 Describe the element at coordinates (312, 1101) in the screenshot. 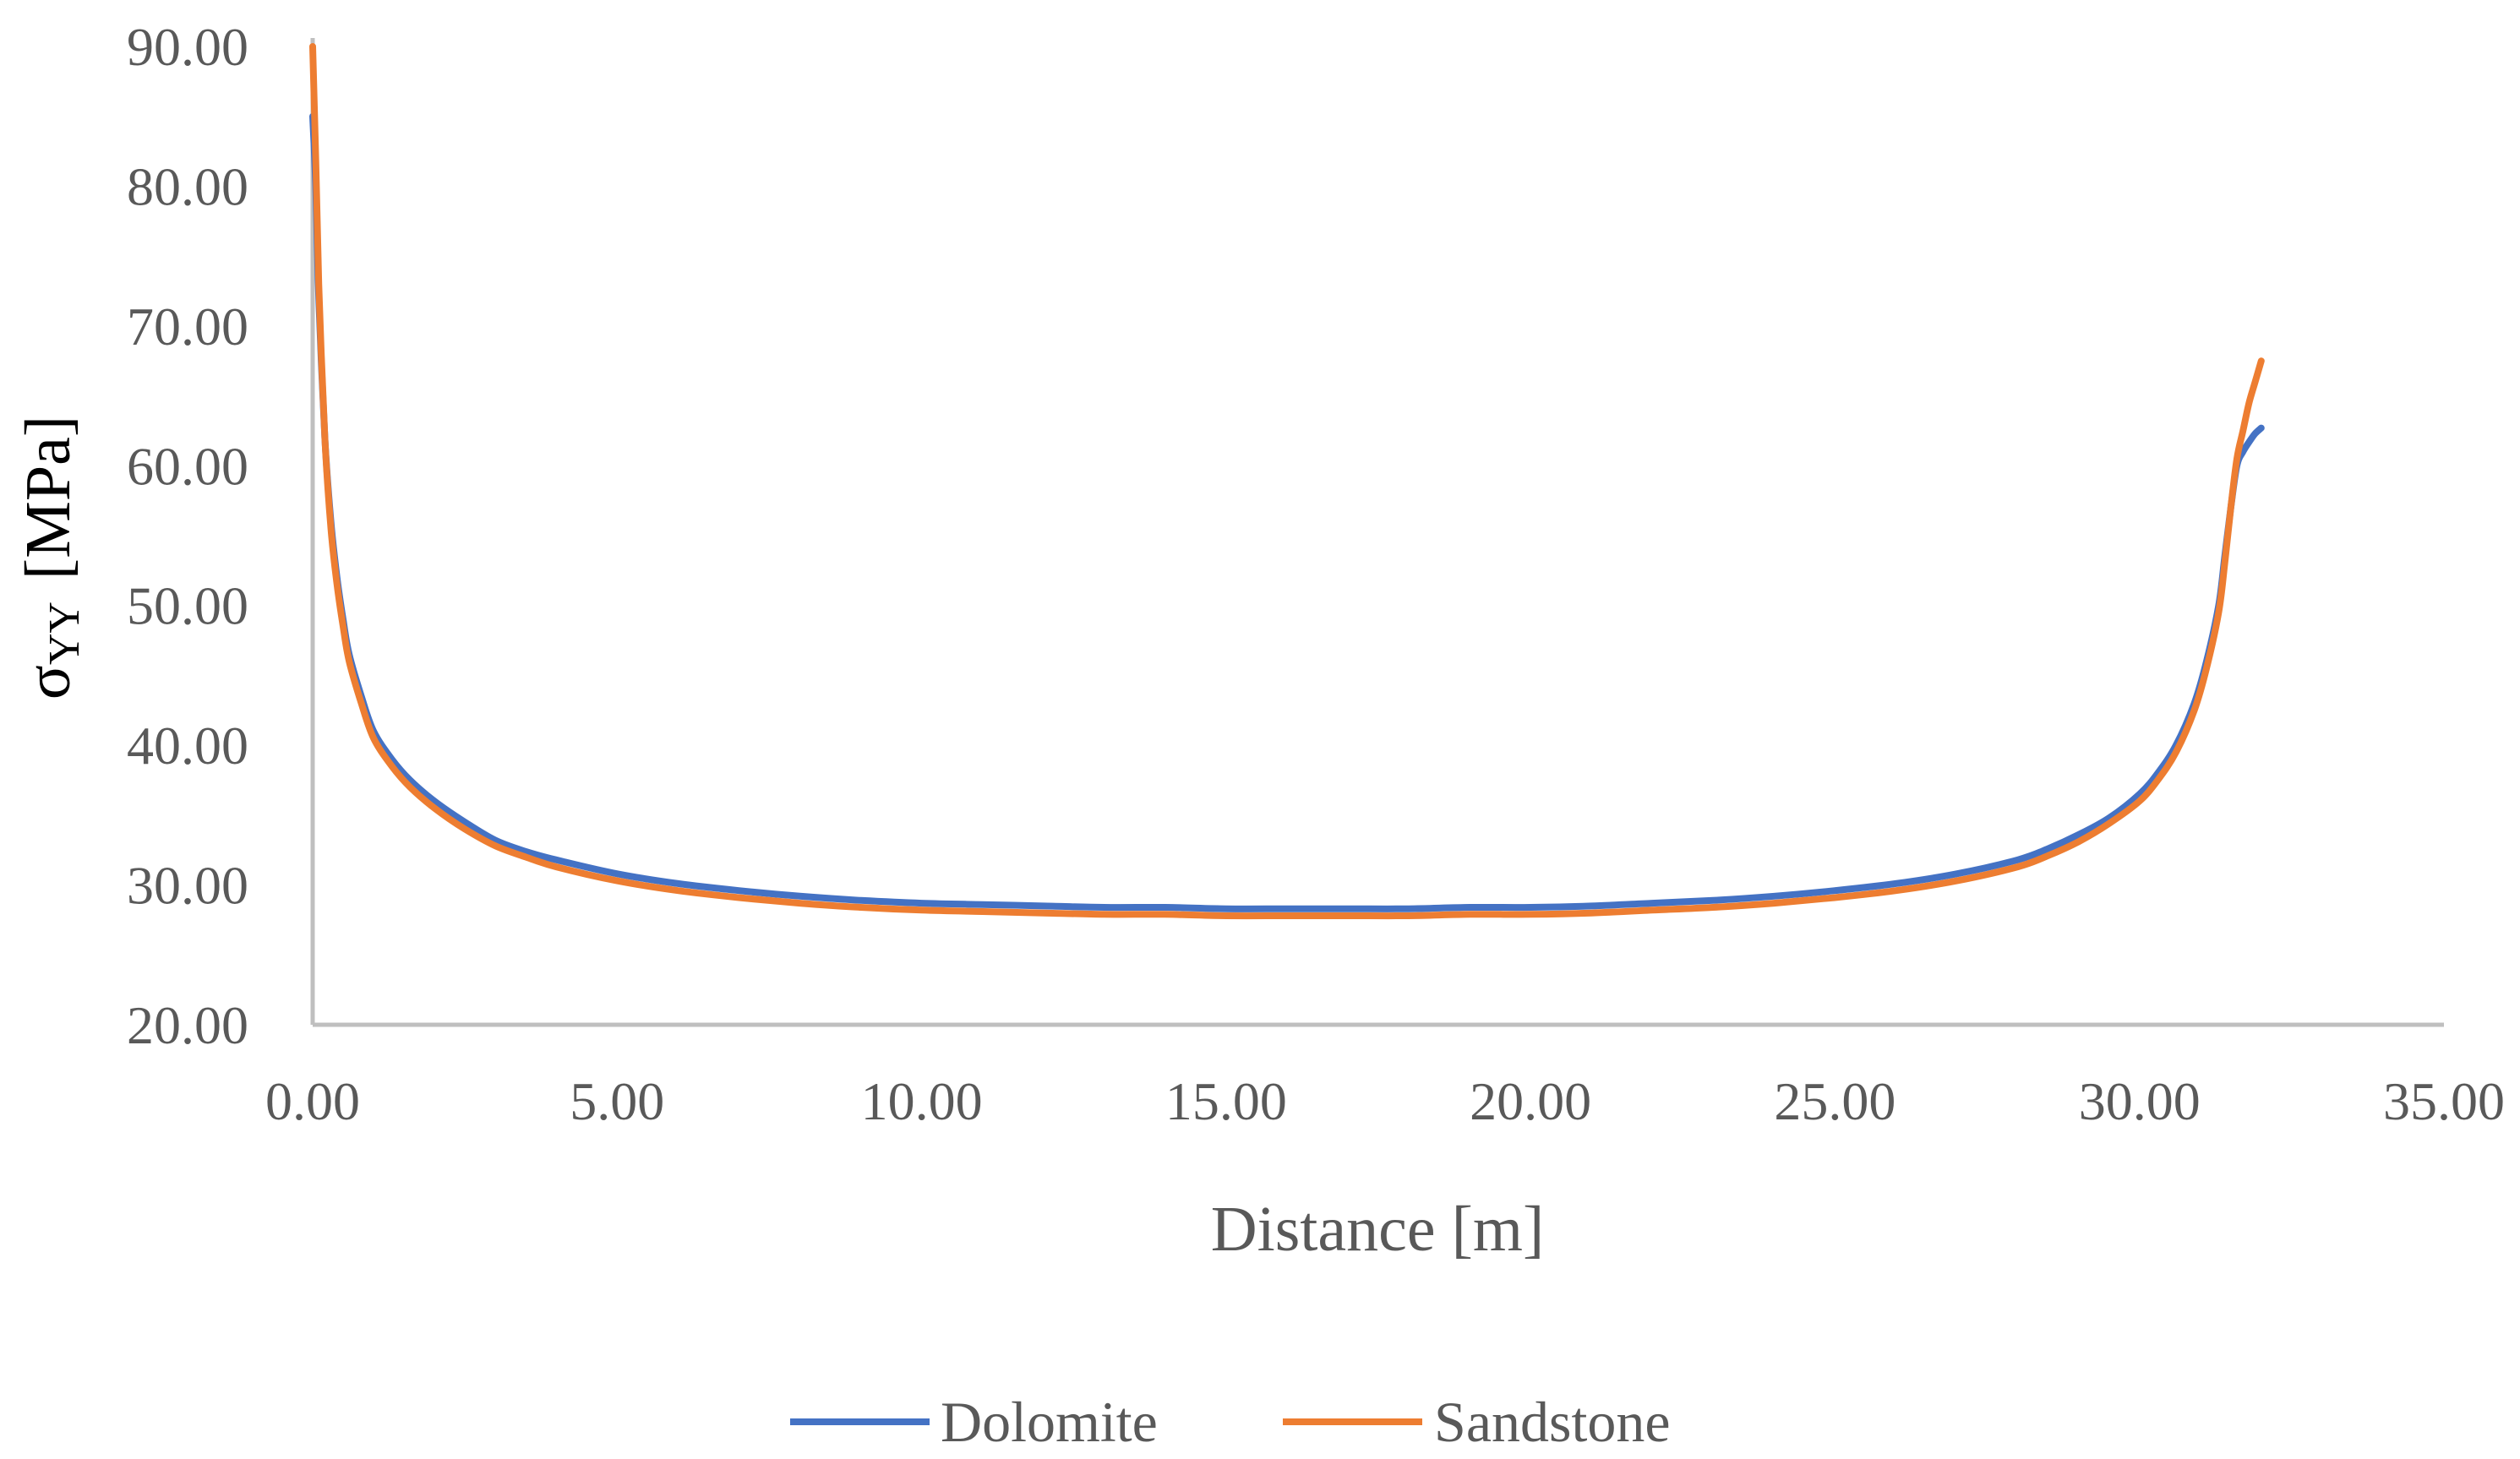

I see `x-tick-label: 0.00` at that location.